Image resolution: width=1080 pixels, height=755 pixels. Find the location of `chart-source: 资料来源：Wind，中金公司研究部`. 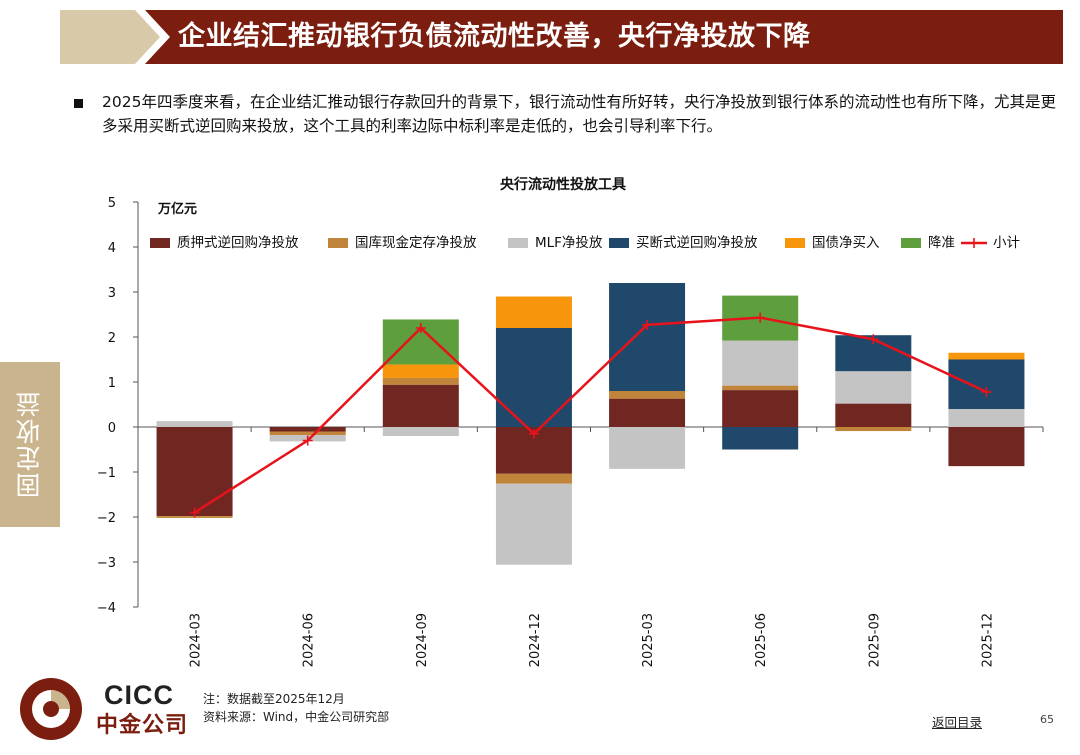

chart-source: 资料来源：Wind，中金公司研究部 is located at coordinates (296, 717).